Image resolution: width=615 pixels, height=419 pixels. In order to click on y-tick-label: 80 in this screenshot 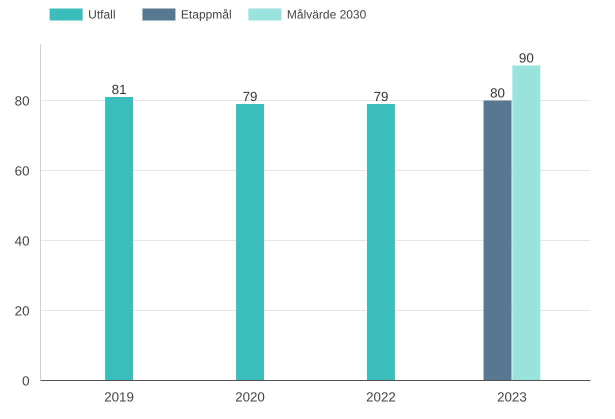, I will do `click(22, 101)`.